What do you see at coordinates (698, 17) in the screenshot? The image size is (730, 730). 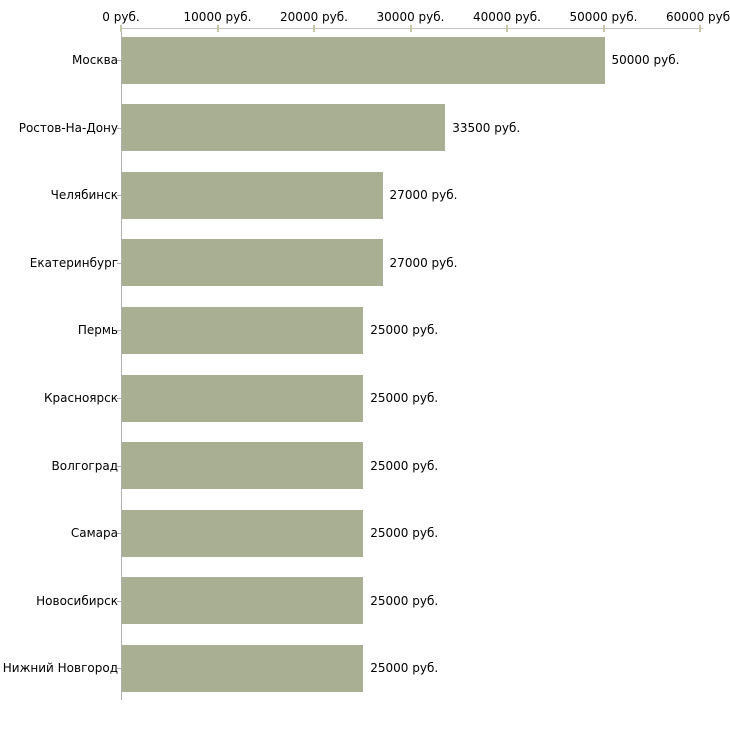 I see `x-tick-label: 60000 руб.` at bounding box center [698, 17].